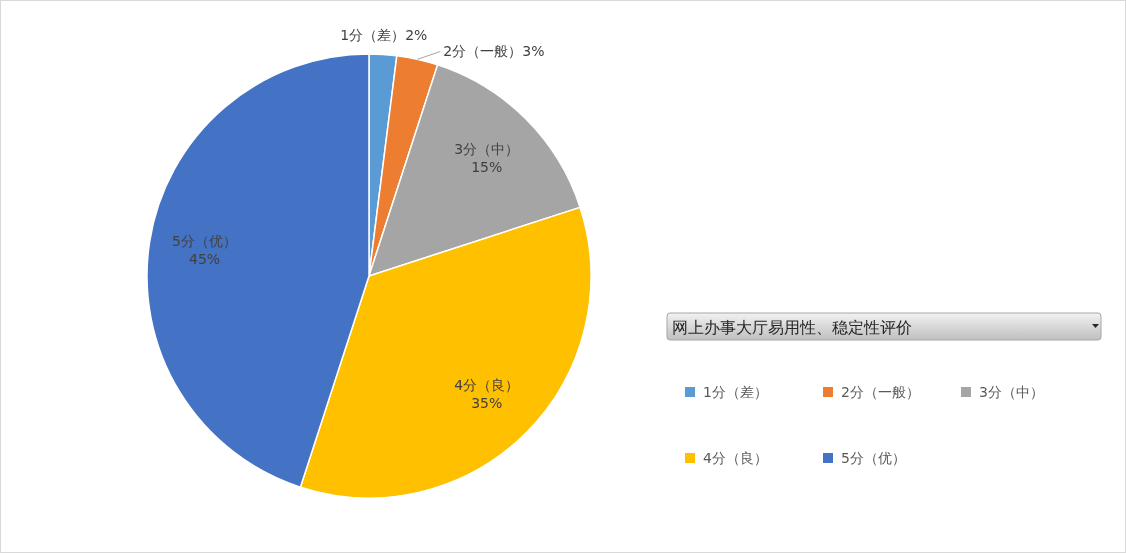 The width and height of the screenshot is (1126, 553). Describe the element at coordinates (384, 35) in the screenshot. I see `category-label: 1分（差）2%` at that location.